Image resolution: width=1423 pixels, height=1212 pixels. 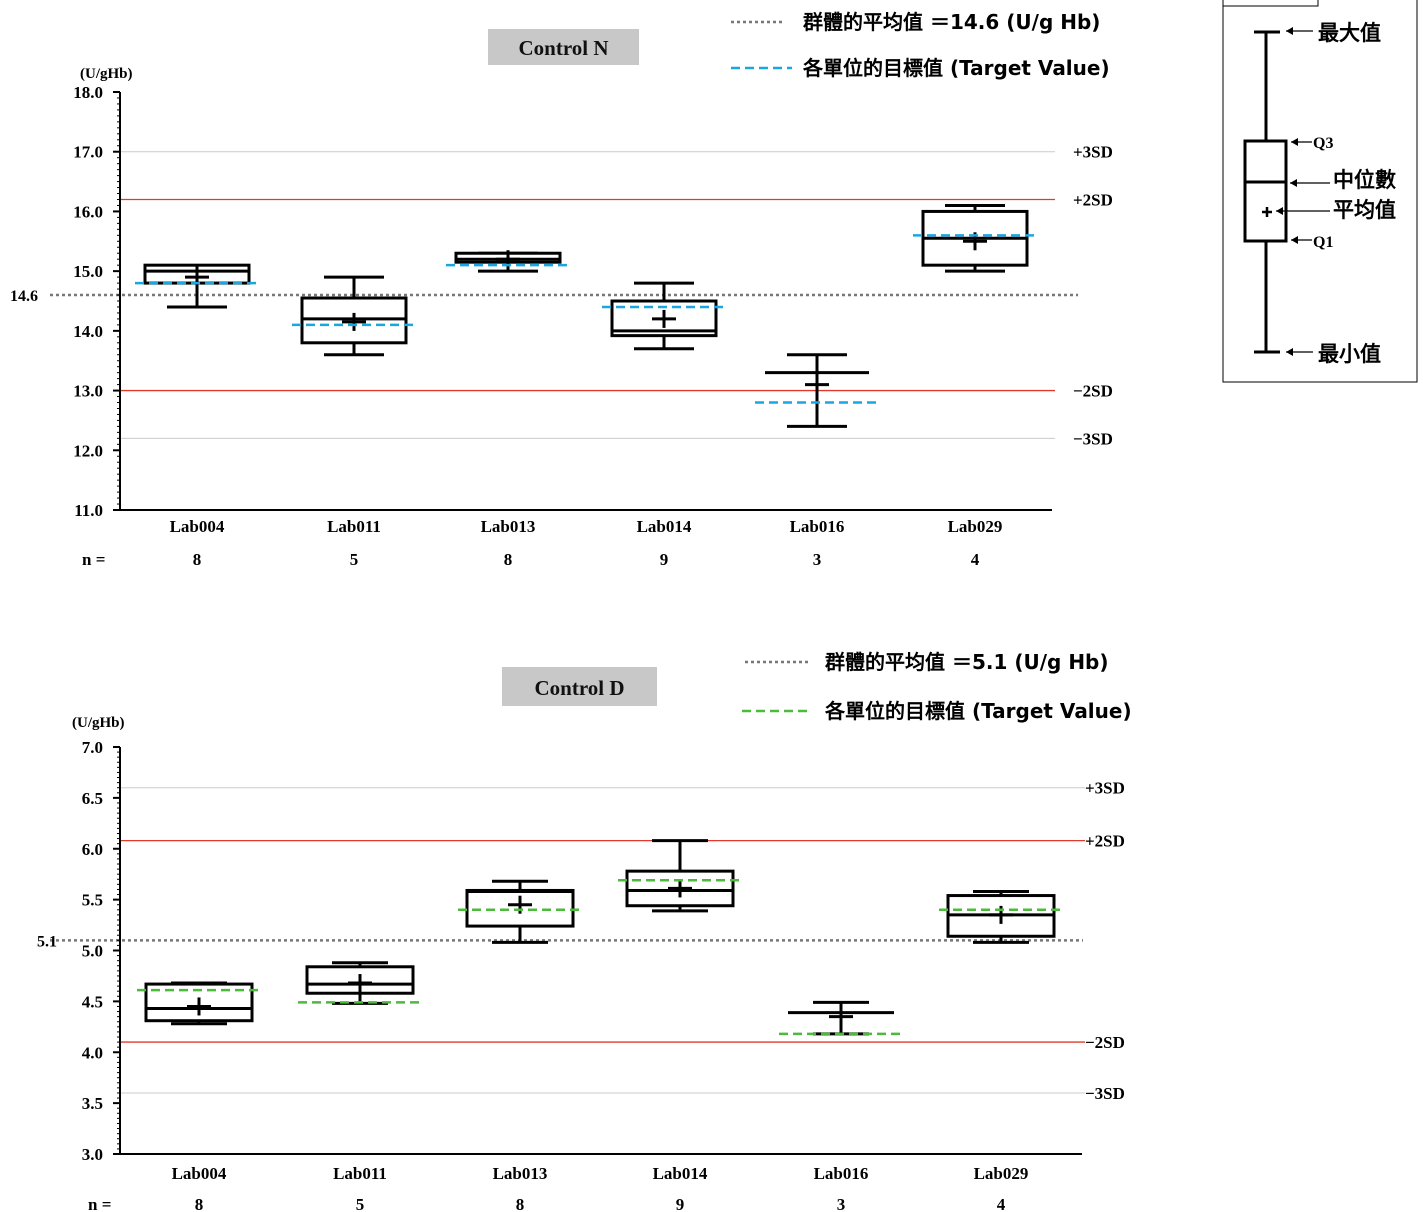 What do you see at coordinates (88, 331) in the screenshot?
I see `y-tick-label: 14.0` at bounding box center [88, 331].